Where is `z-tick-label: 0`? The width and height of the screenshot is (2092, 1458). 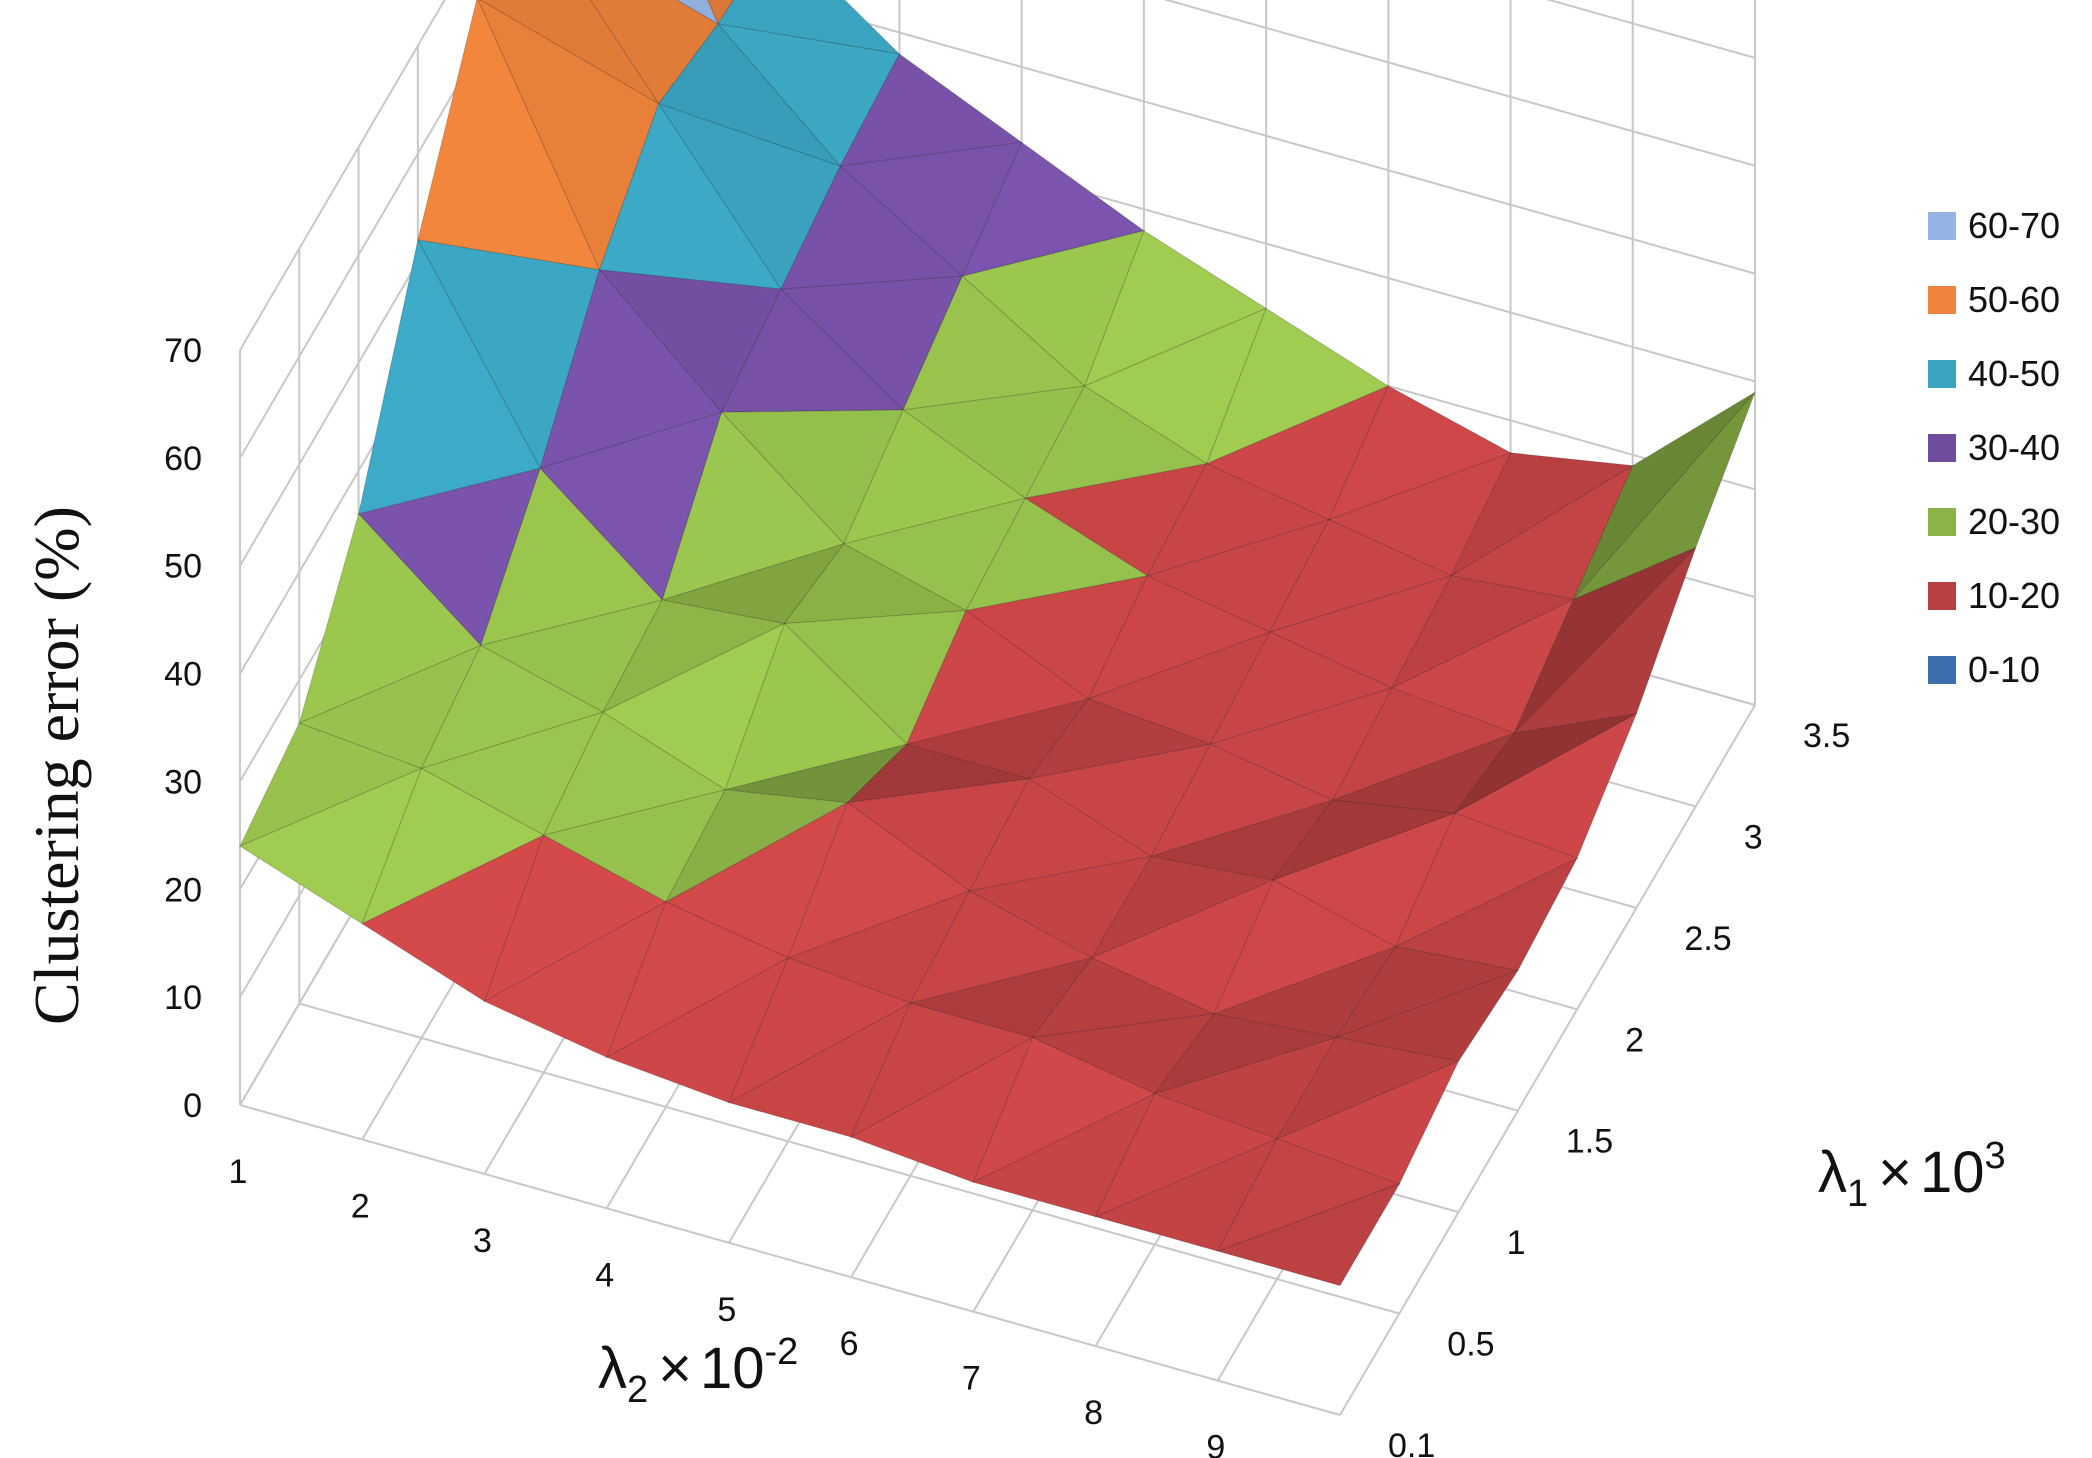
z-tick-label: 0 is located at coordinates (192, 1106).